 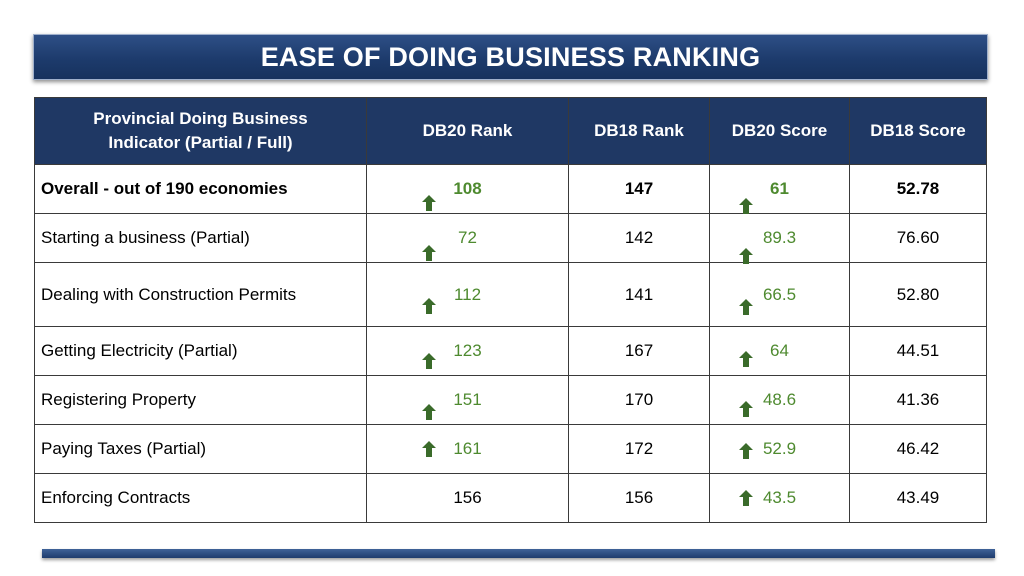 I want to click on value: 123, so click(x=467, y=350).